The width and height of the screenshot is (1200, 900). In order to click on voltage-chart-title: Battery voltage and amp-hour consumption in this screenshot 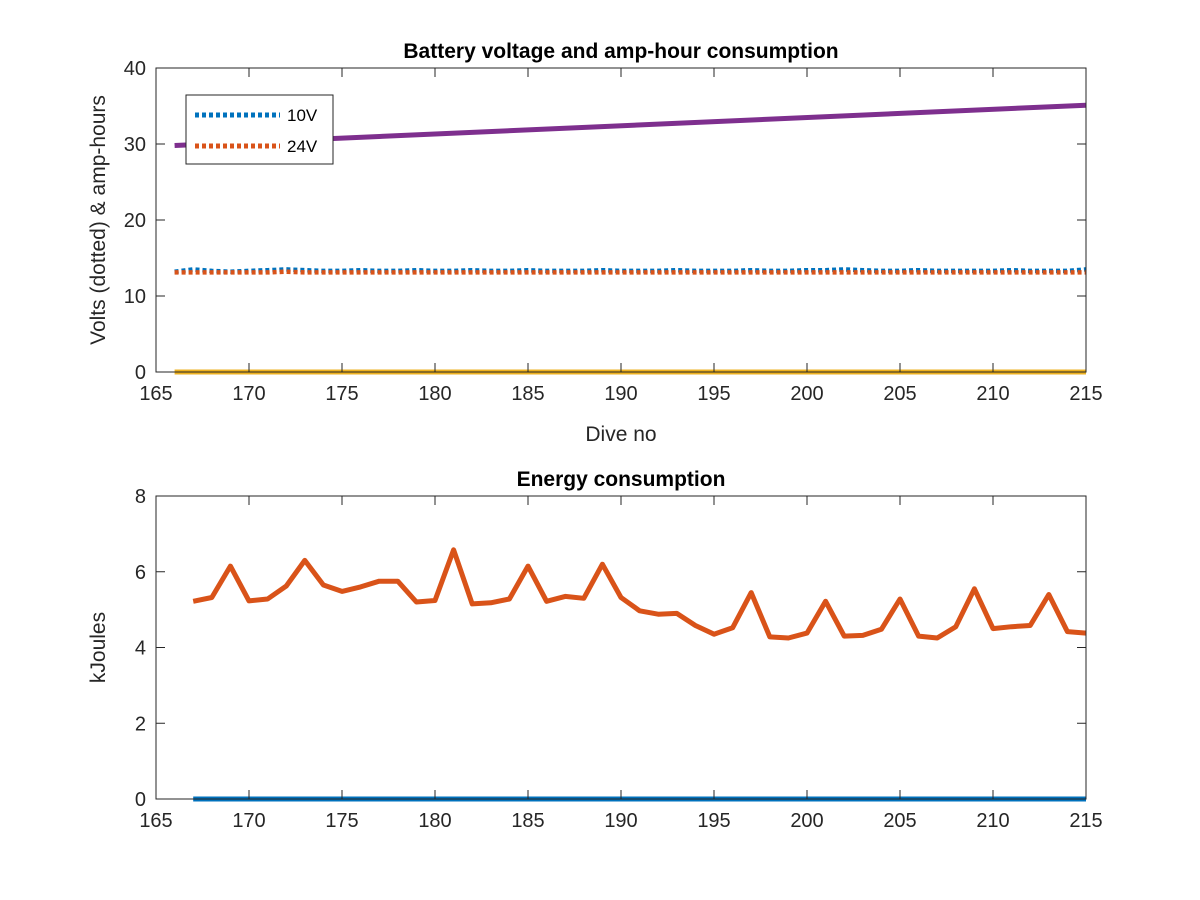, I will do `click(620, 51)`.